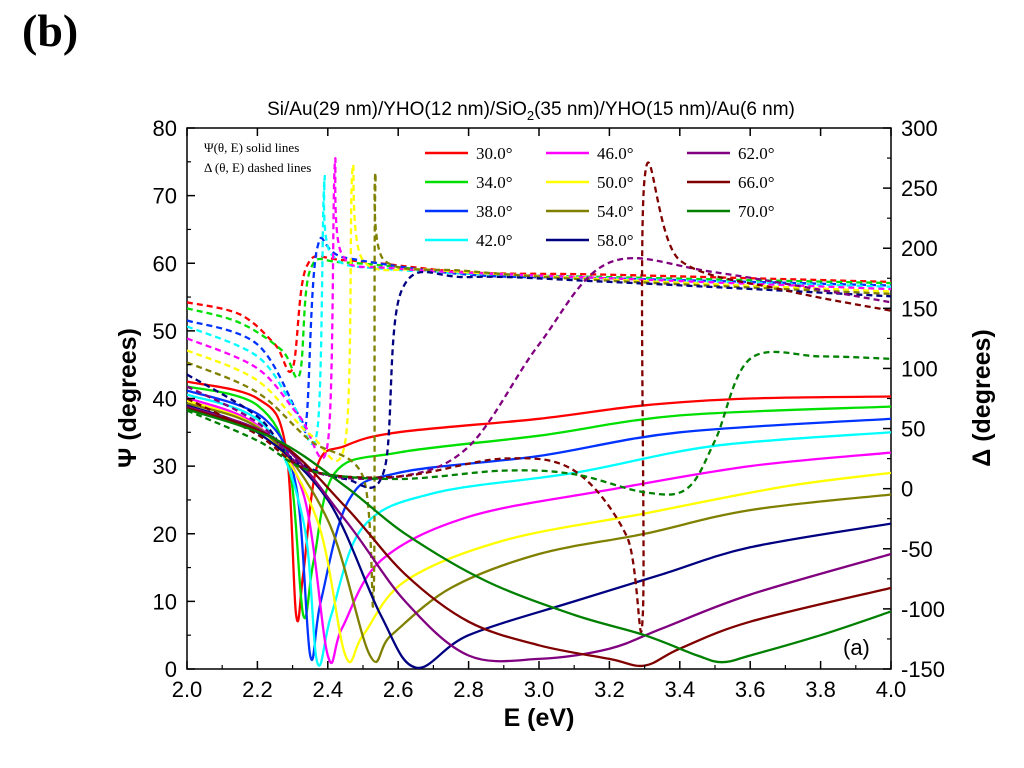 This screenshot has height=768, width=1024. Describe the element at coordinates (251, 147) in the screenshot. I see `note-solid-lines: Ψ(θ, E) solid lines` at that location.